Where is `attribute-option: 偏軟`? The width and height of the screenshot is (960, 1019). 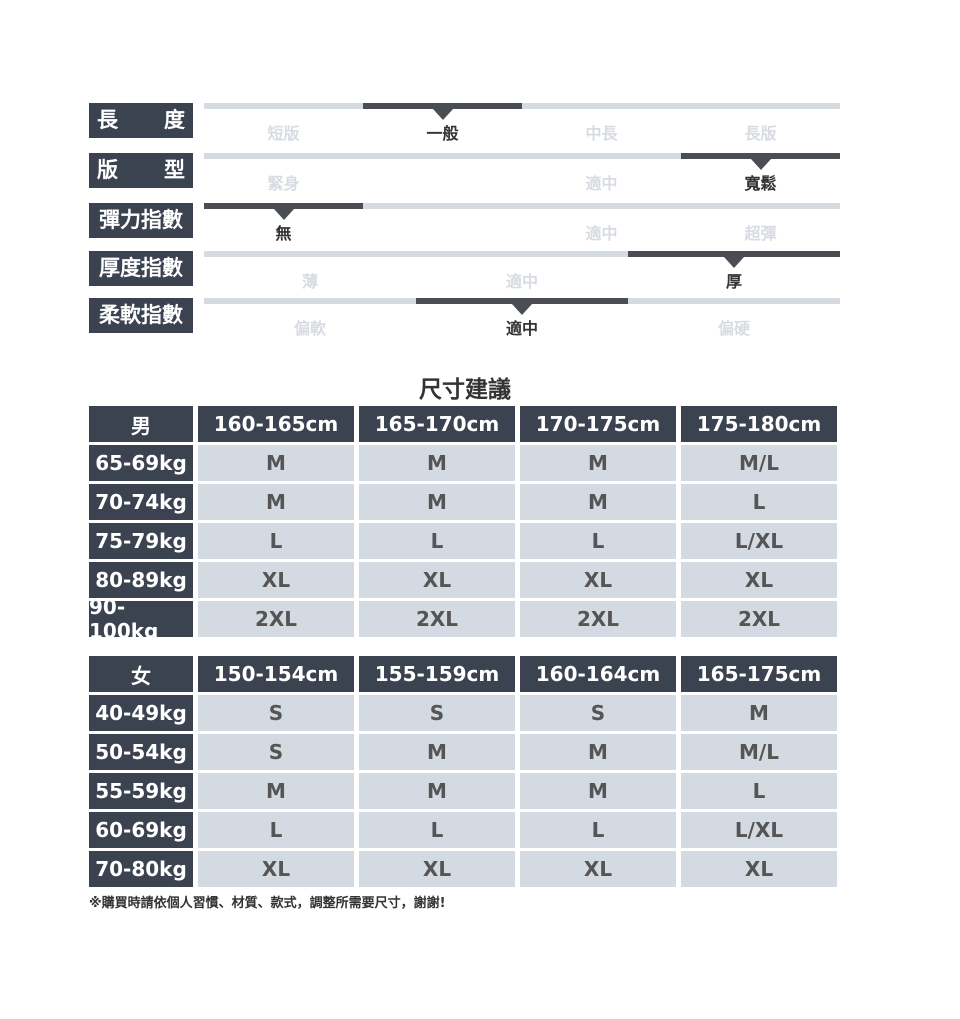
attribute-option: 偏軟 is located at coordinates (310, 328).